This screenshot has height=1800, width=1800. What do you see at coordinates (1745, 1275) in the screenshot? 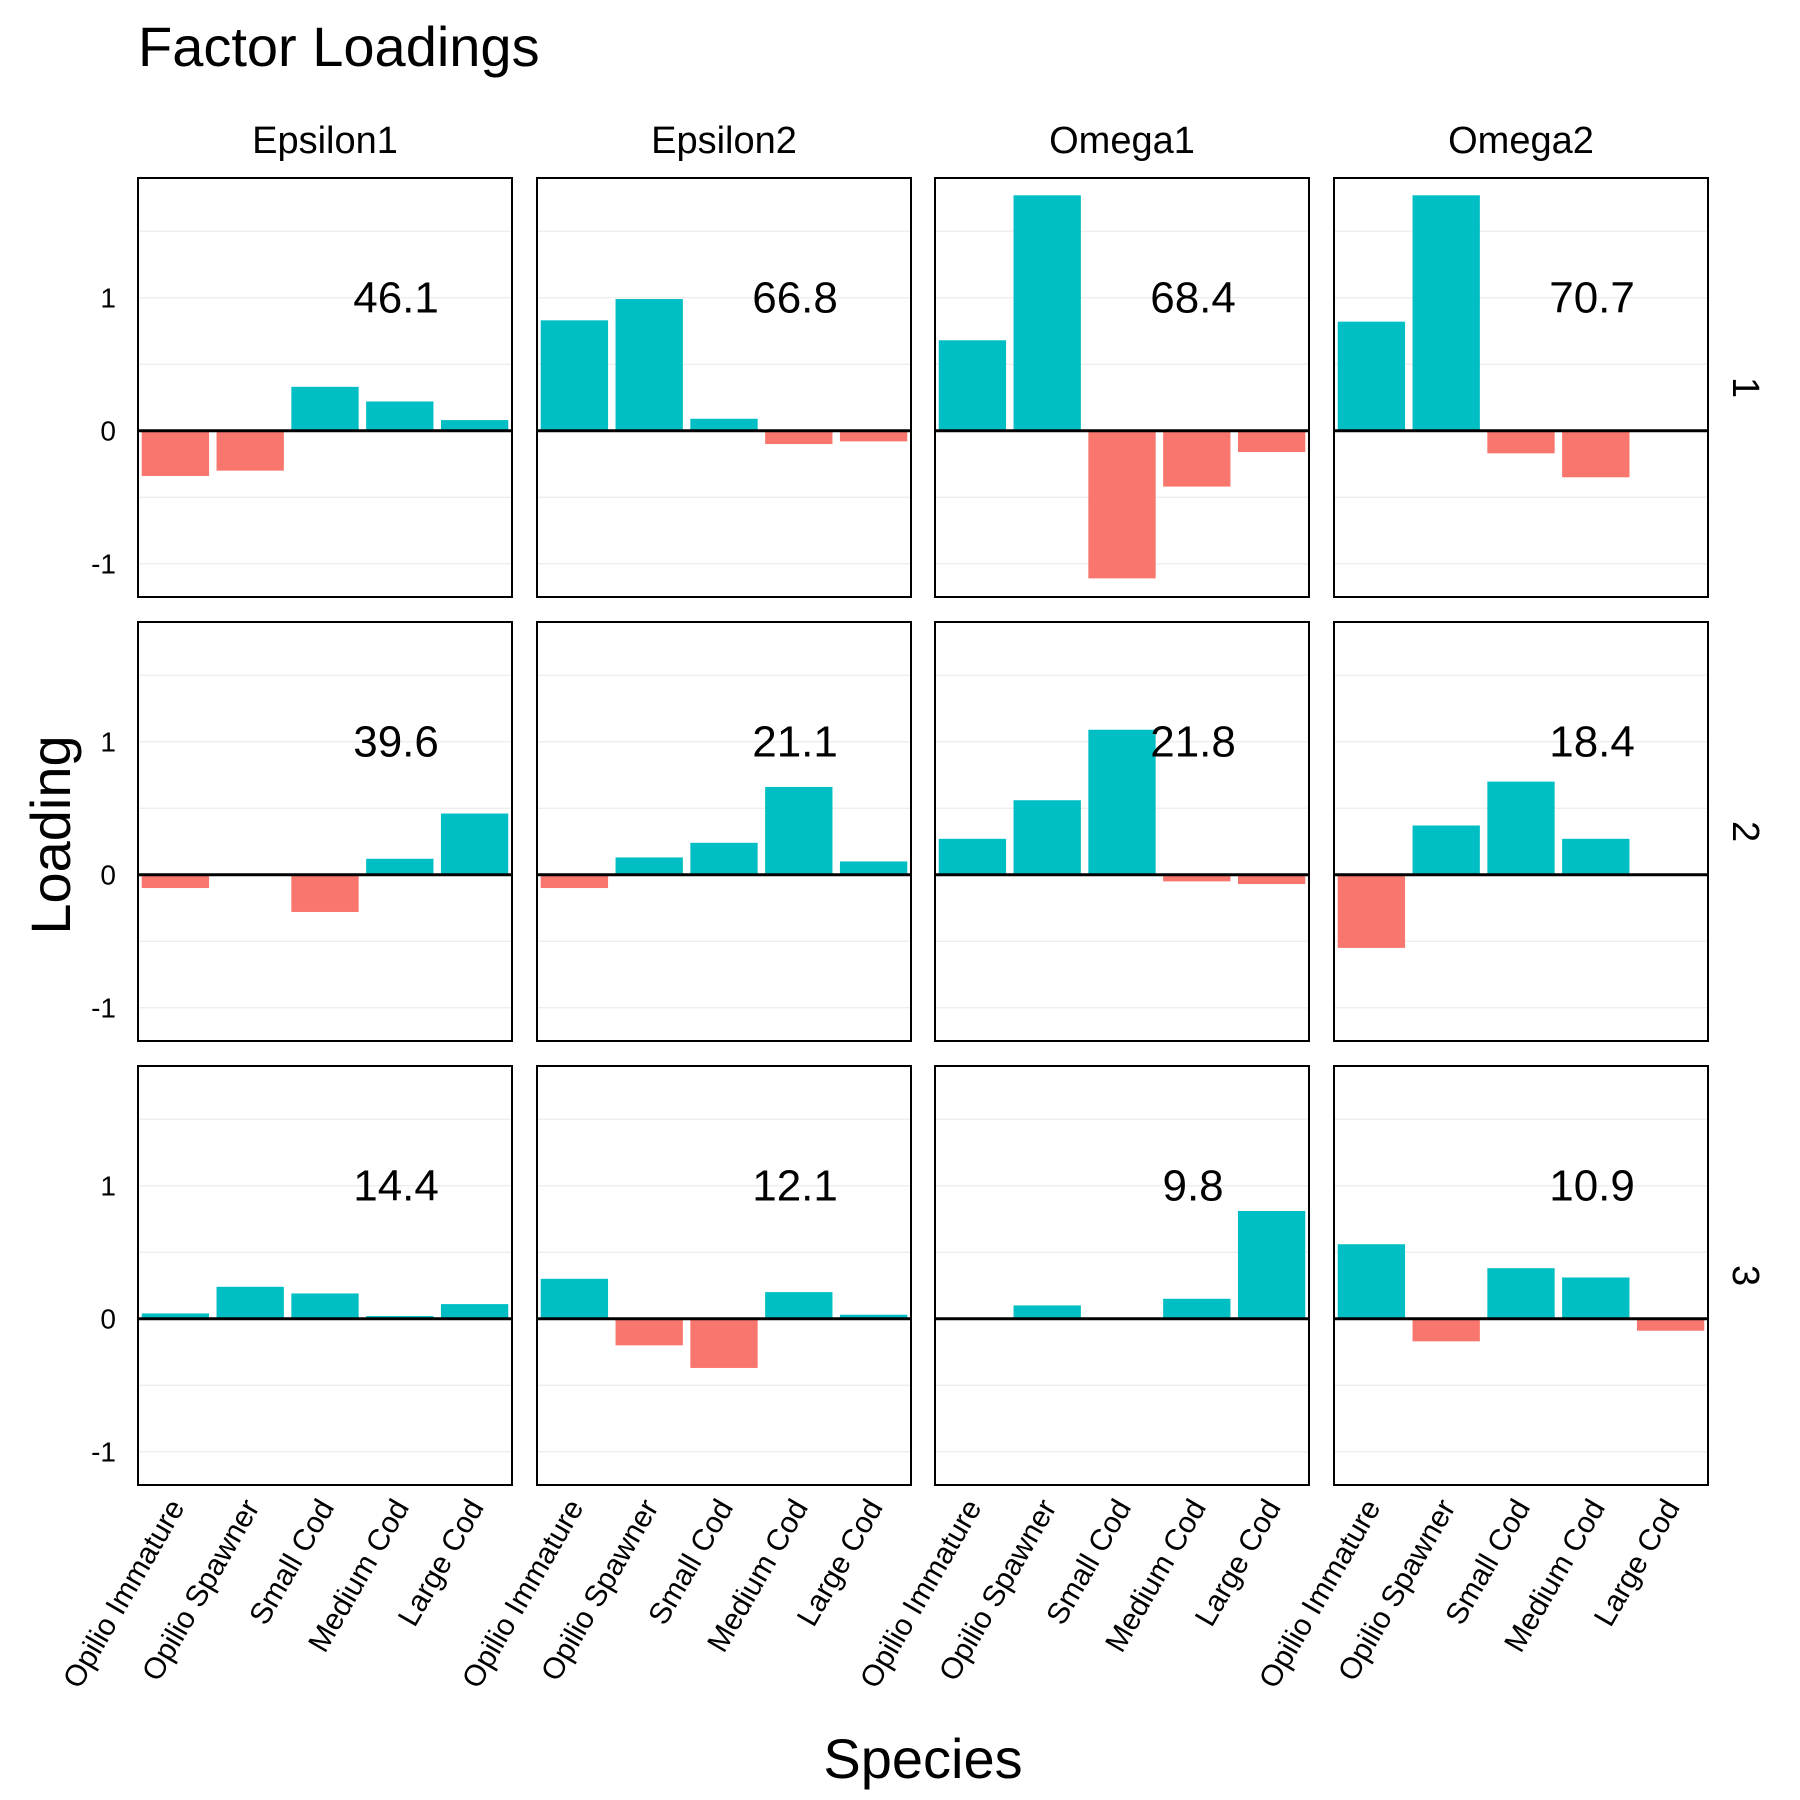
I see `row-strip-label: 3` at bounding box center [1745, 1275].